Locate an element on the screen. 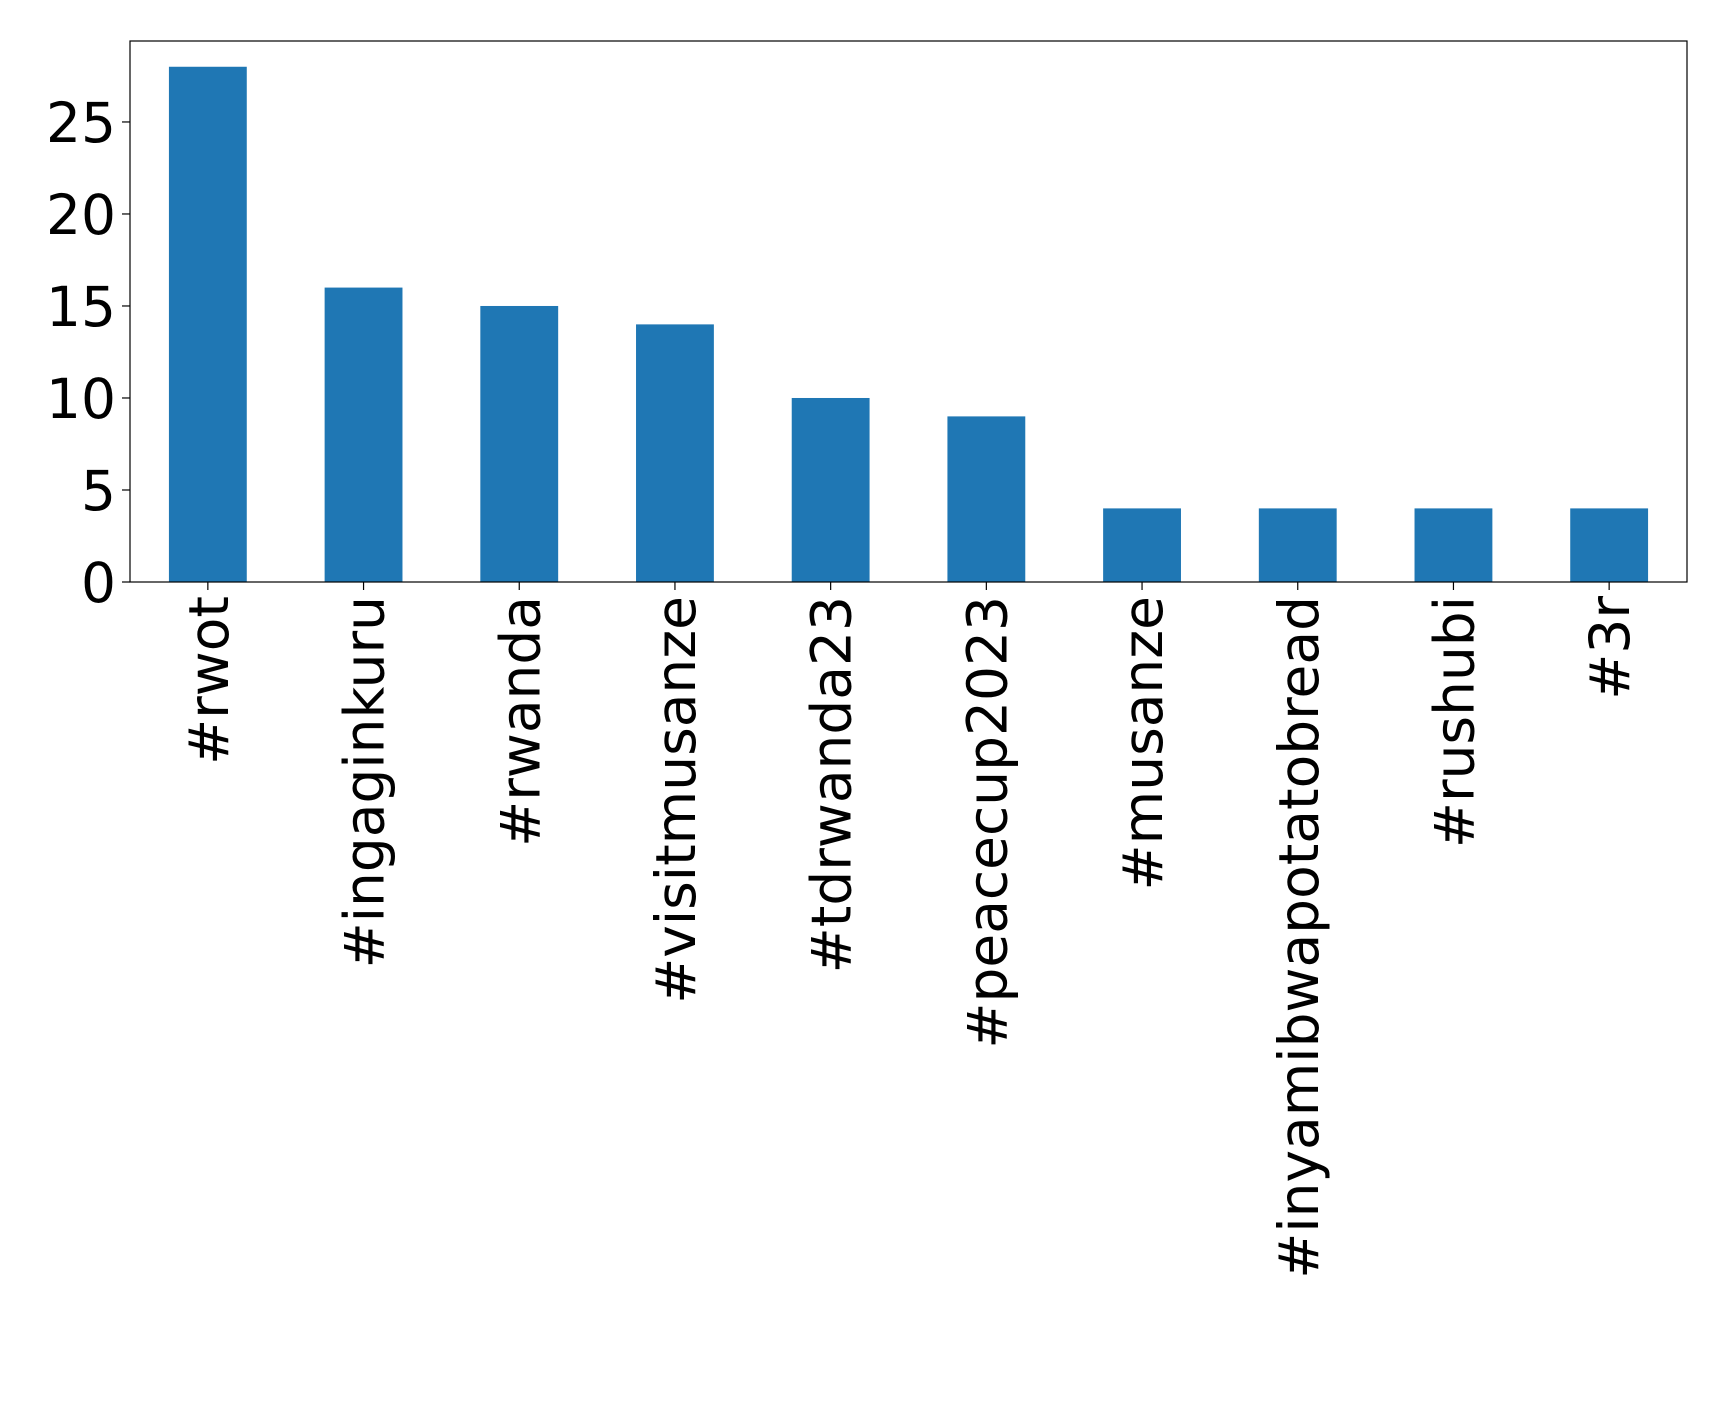 Image resolution: width=1719 pixels, height=1404 pixels. x-tick-label: #peacecup2023 is located at coordinates (987, 822).